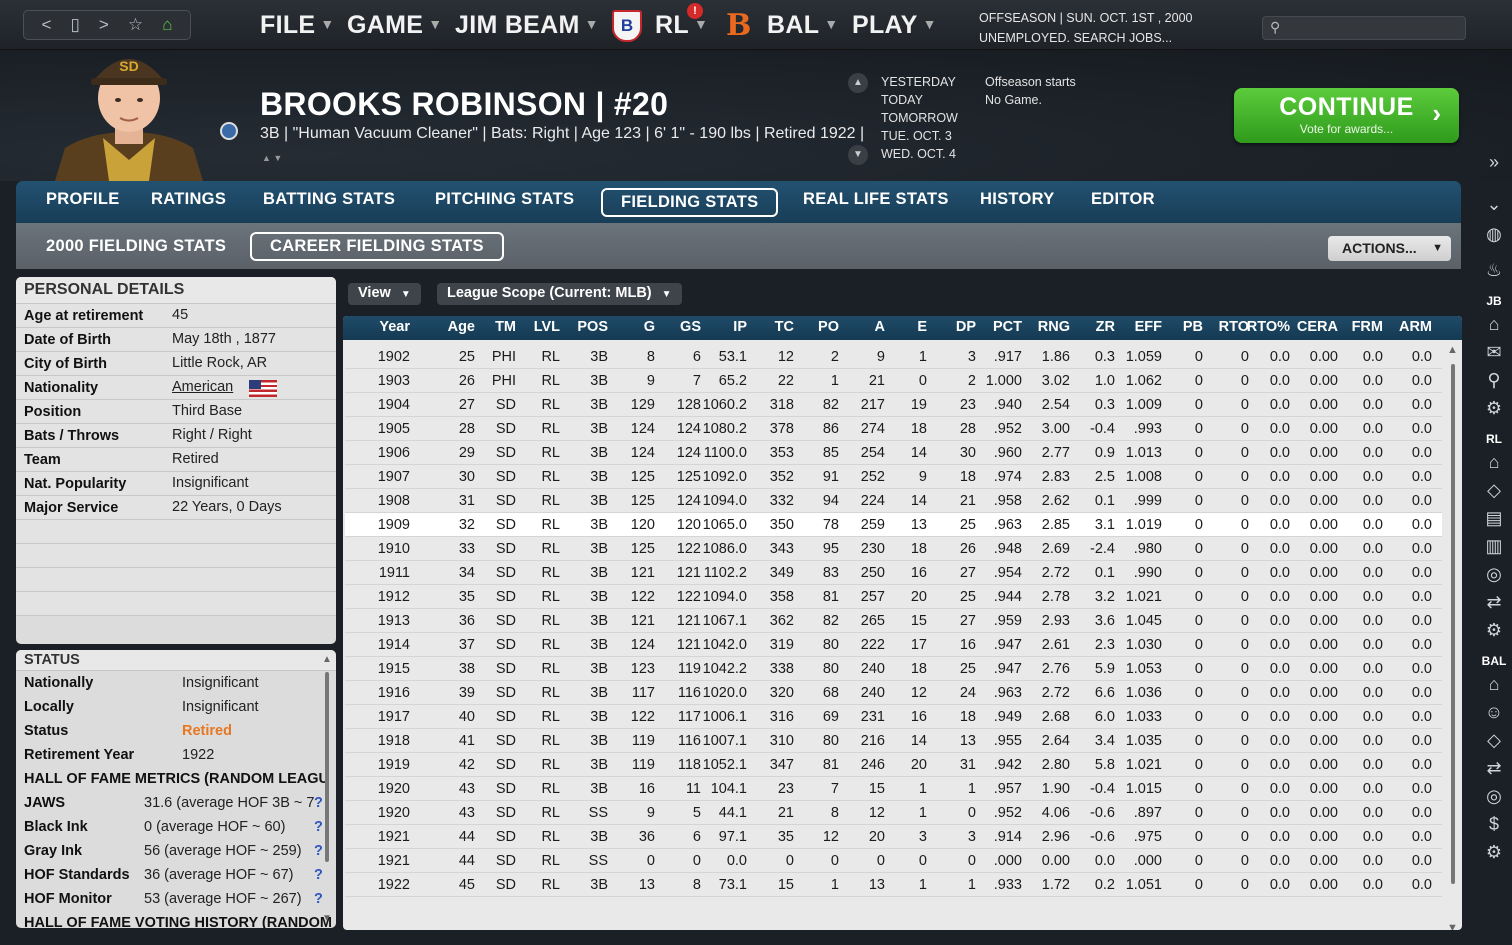 This screenshot has height=945, width=1512. I want to click on column-header: Year, so click(394, 327).